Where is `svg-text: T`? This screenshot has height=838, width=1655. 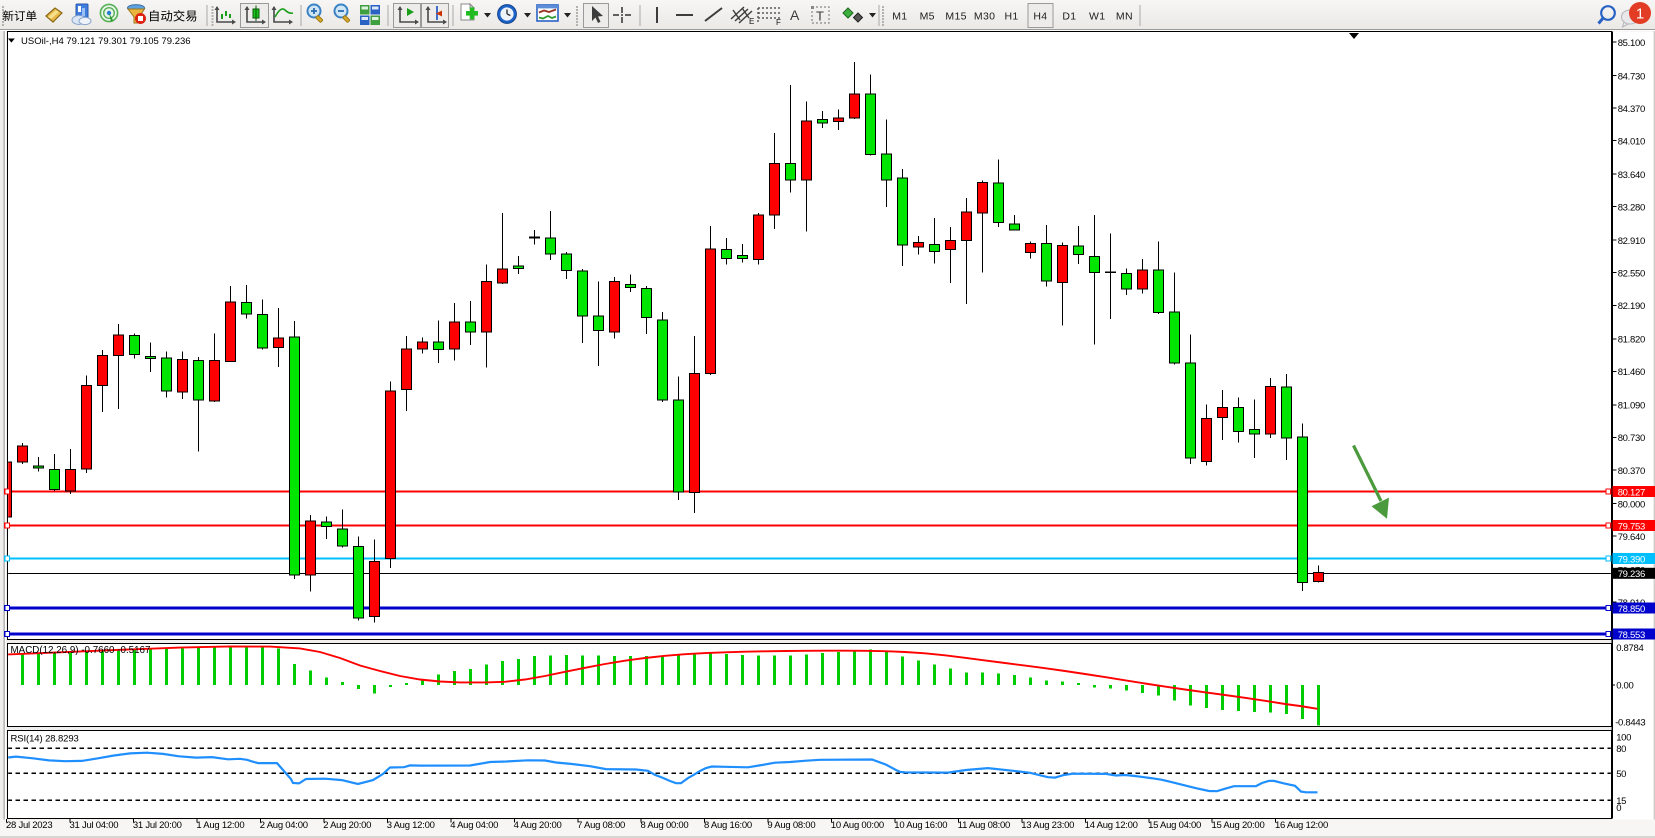
svg-text: T is located at coordinates (820, 16).